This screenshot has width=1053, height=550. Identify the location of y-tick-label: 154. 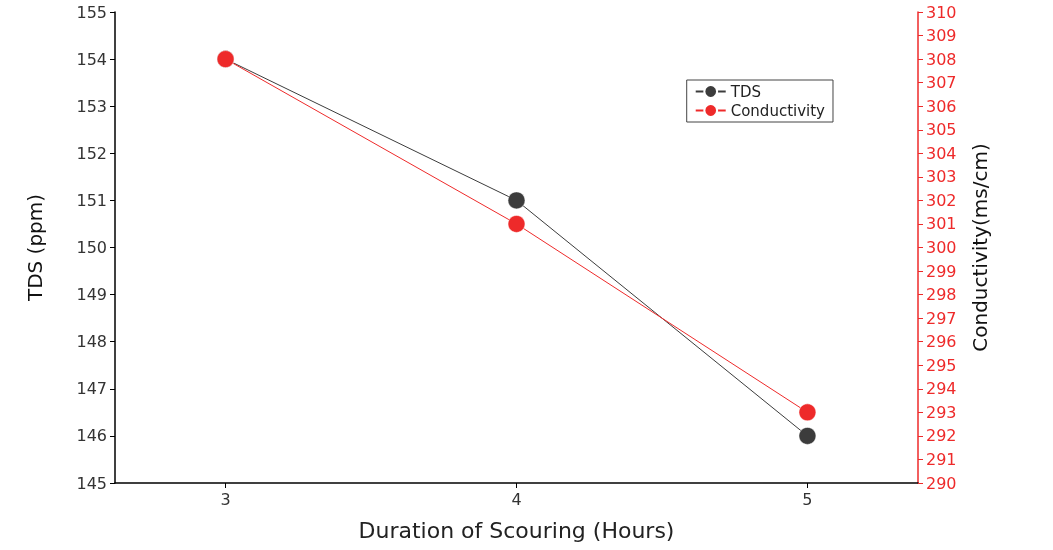
(91, 59).